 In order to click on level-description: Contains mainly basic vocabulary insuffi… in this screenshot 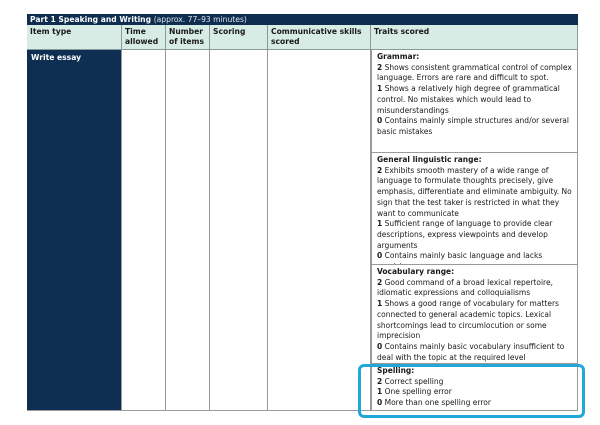, I will do `click(471, 351)`.